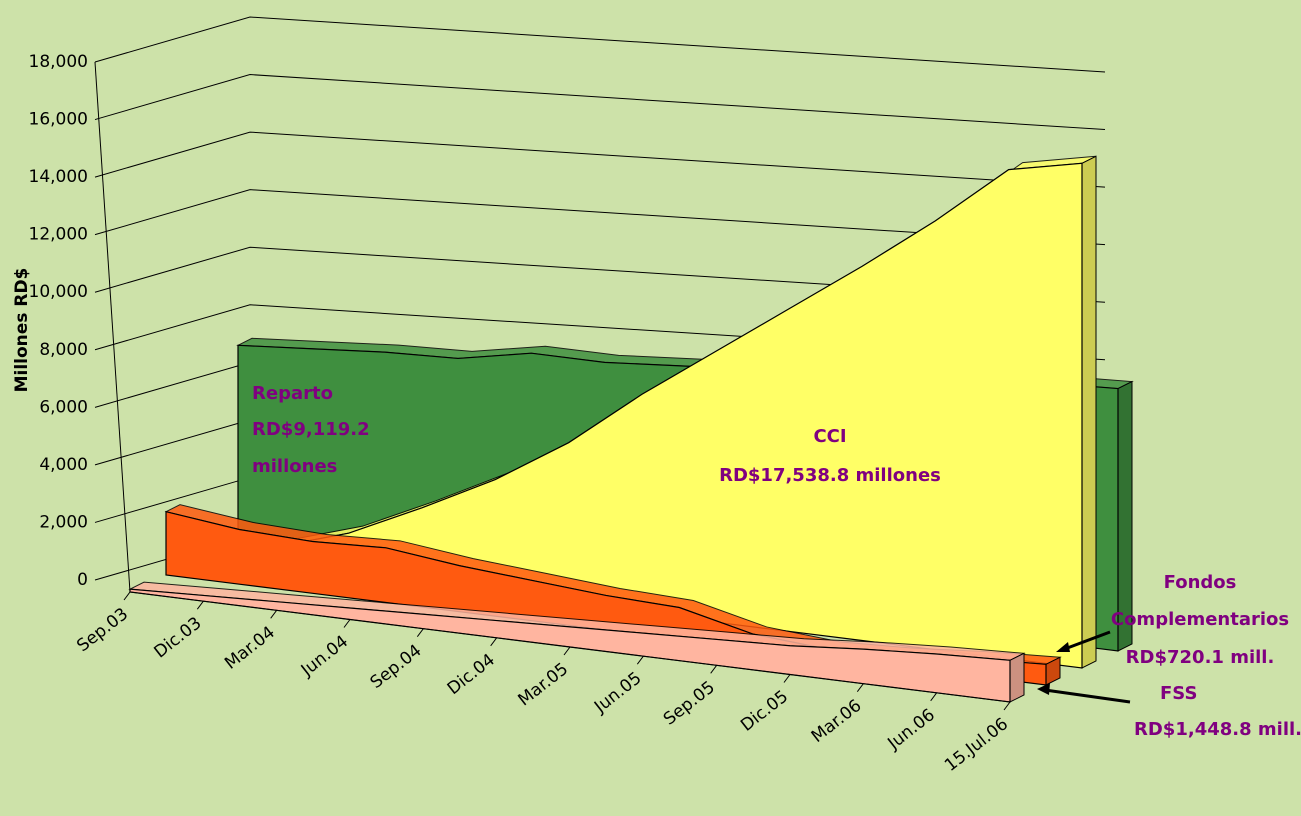 The image size is (1301, 816). What do you see at coordinates (311, 429) in the screenshot?
I see `annotation: RD$9,119.2` at bounding box center [311, 429].